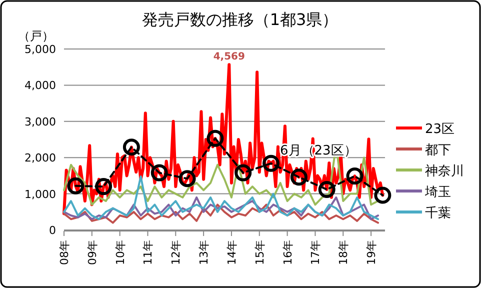 The height and width of the screenshot is (288, 481). Describe the element at coordinates (204, 252) in the screenshot. I see `x-tick-label: 13年` at that location.